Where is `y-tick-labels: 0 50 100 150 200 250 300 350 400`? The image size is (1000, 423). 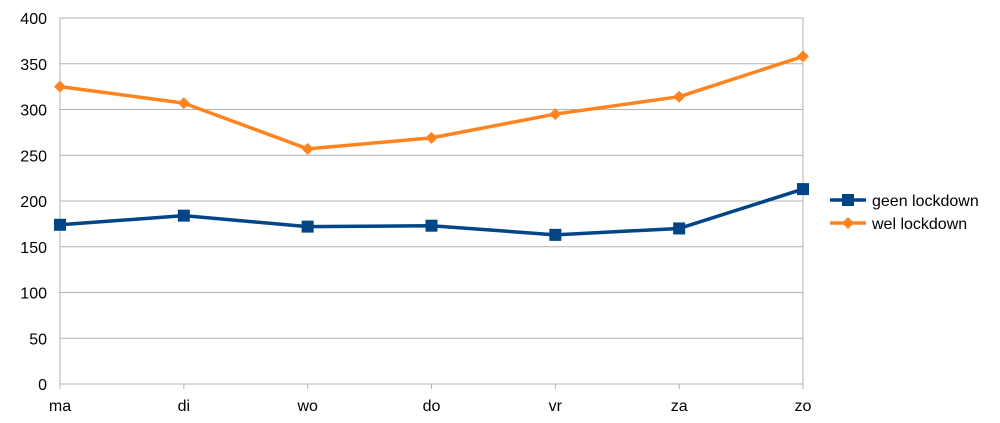 y-tick-labels: 0 50 100 150 200 250 300 350 400 is located at coordinates (33, 202).